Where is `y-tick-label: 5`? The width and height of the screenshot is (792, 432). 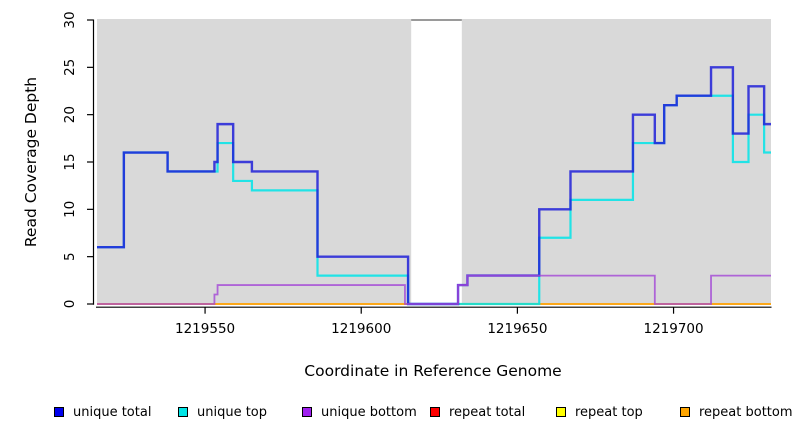
y-tick-label: 5 is located at coordinates (70, 256).